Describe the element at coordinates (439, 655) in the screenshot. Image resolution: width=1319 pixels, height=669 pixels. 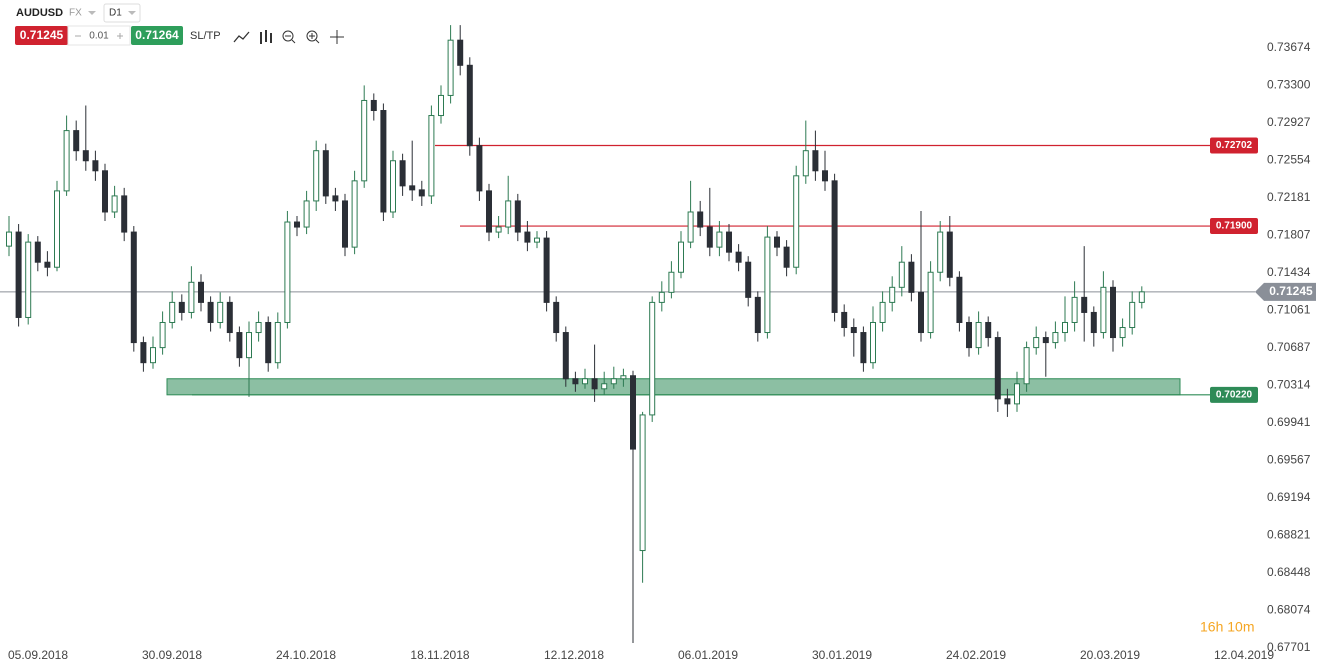
I see `x-tick-label: 18.11.2018` at that location.